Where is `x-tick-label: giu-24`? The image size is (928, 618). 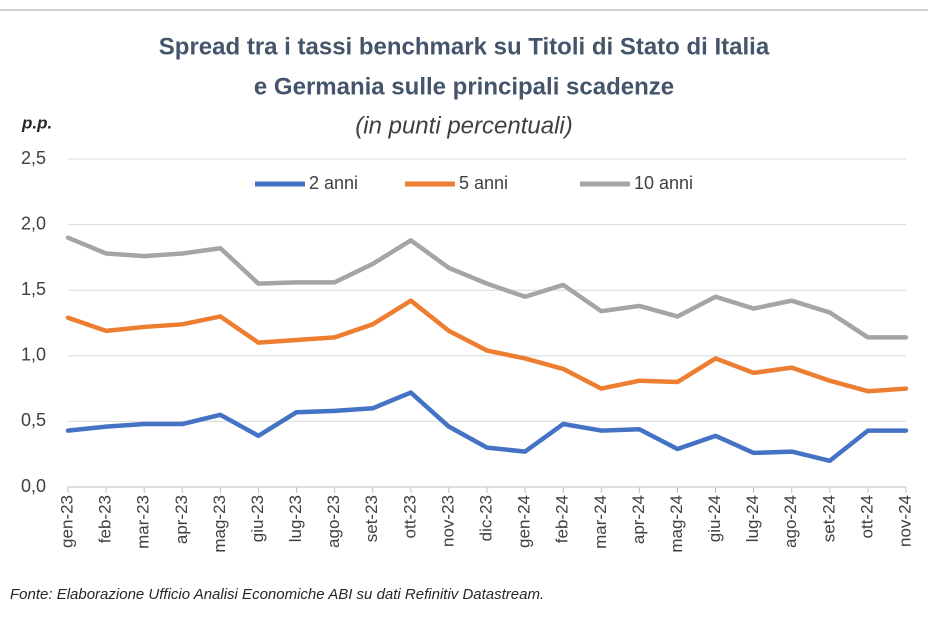 x-tick-label: giu-24 is located at coordinates (714, 518).